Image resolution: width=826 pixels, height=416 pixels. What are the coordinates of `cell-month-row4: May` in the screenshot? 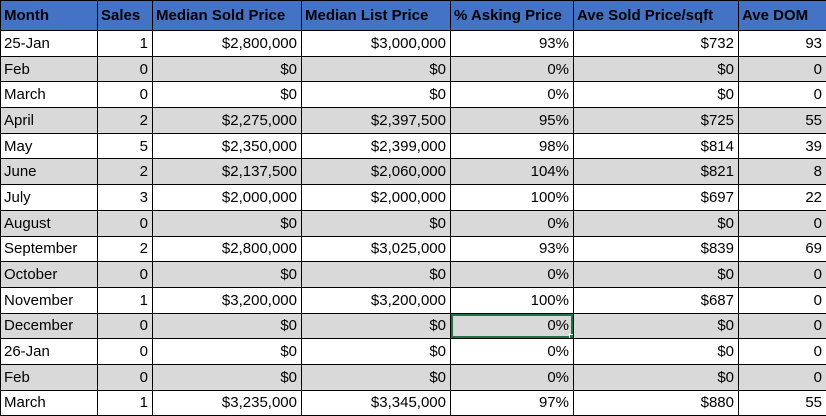 It's located at (49, 146).